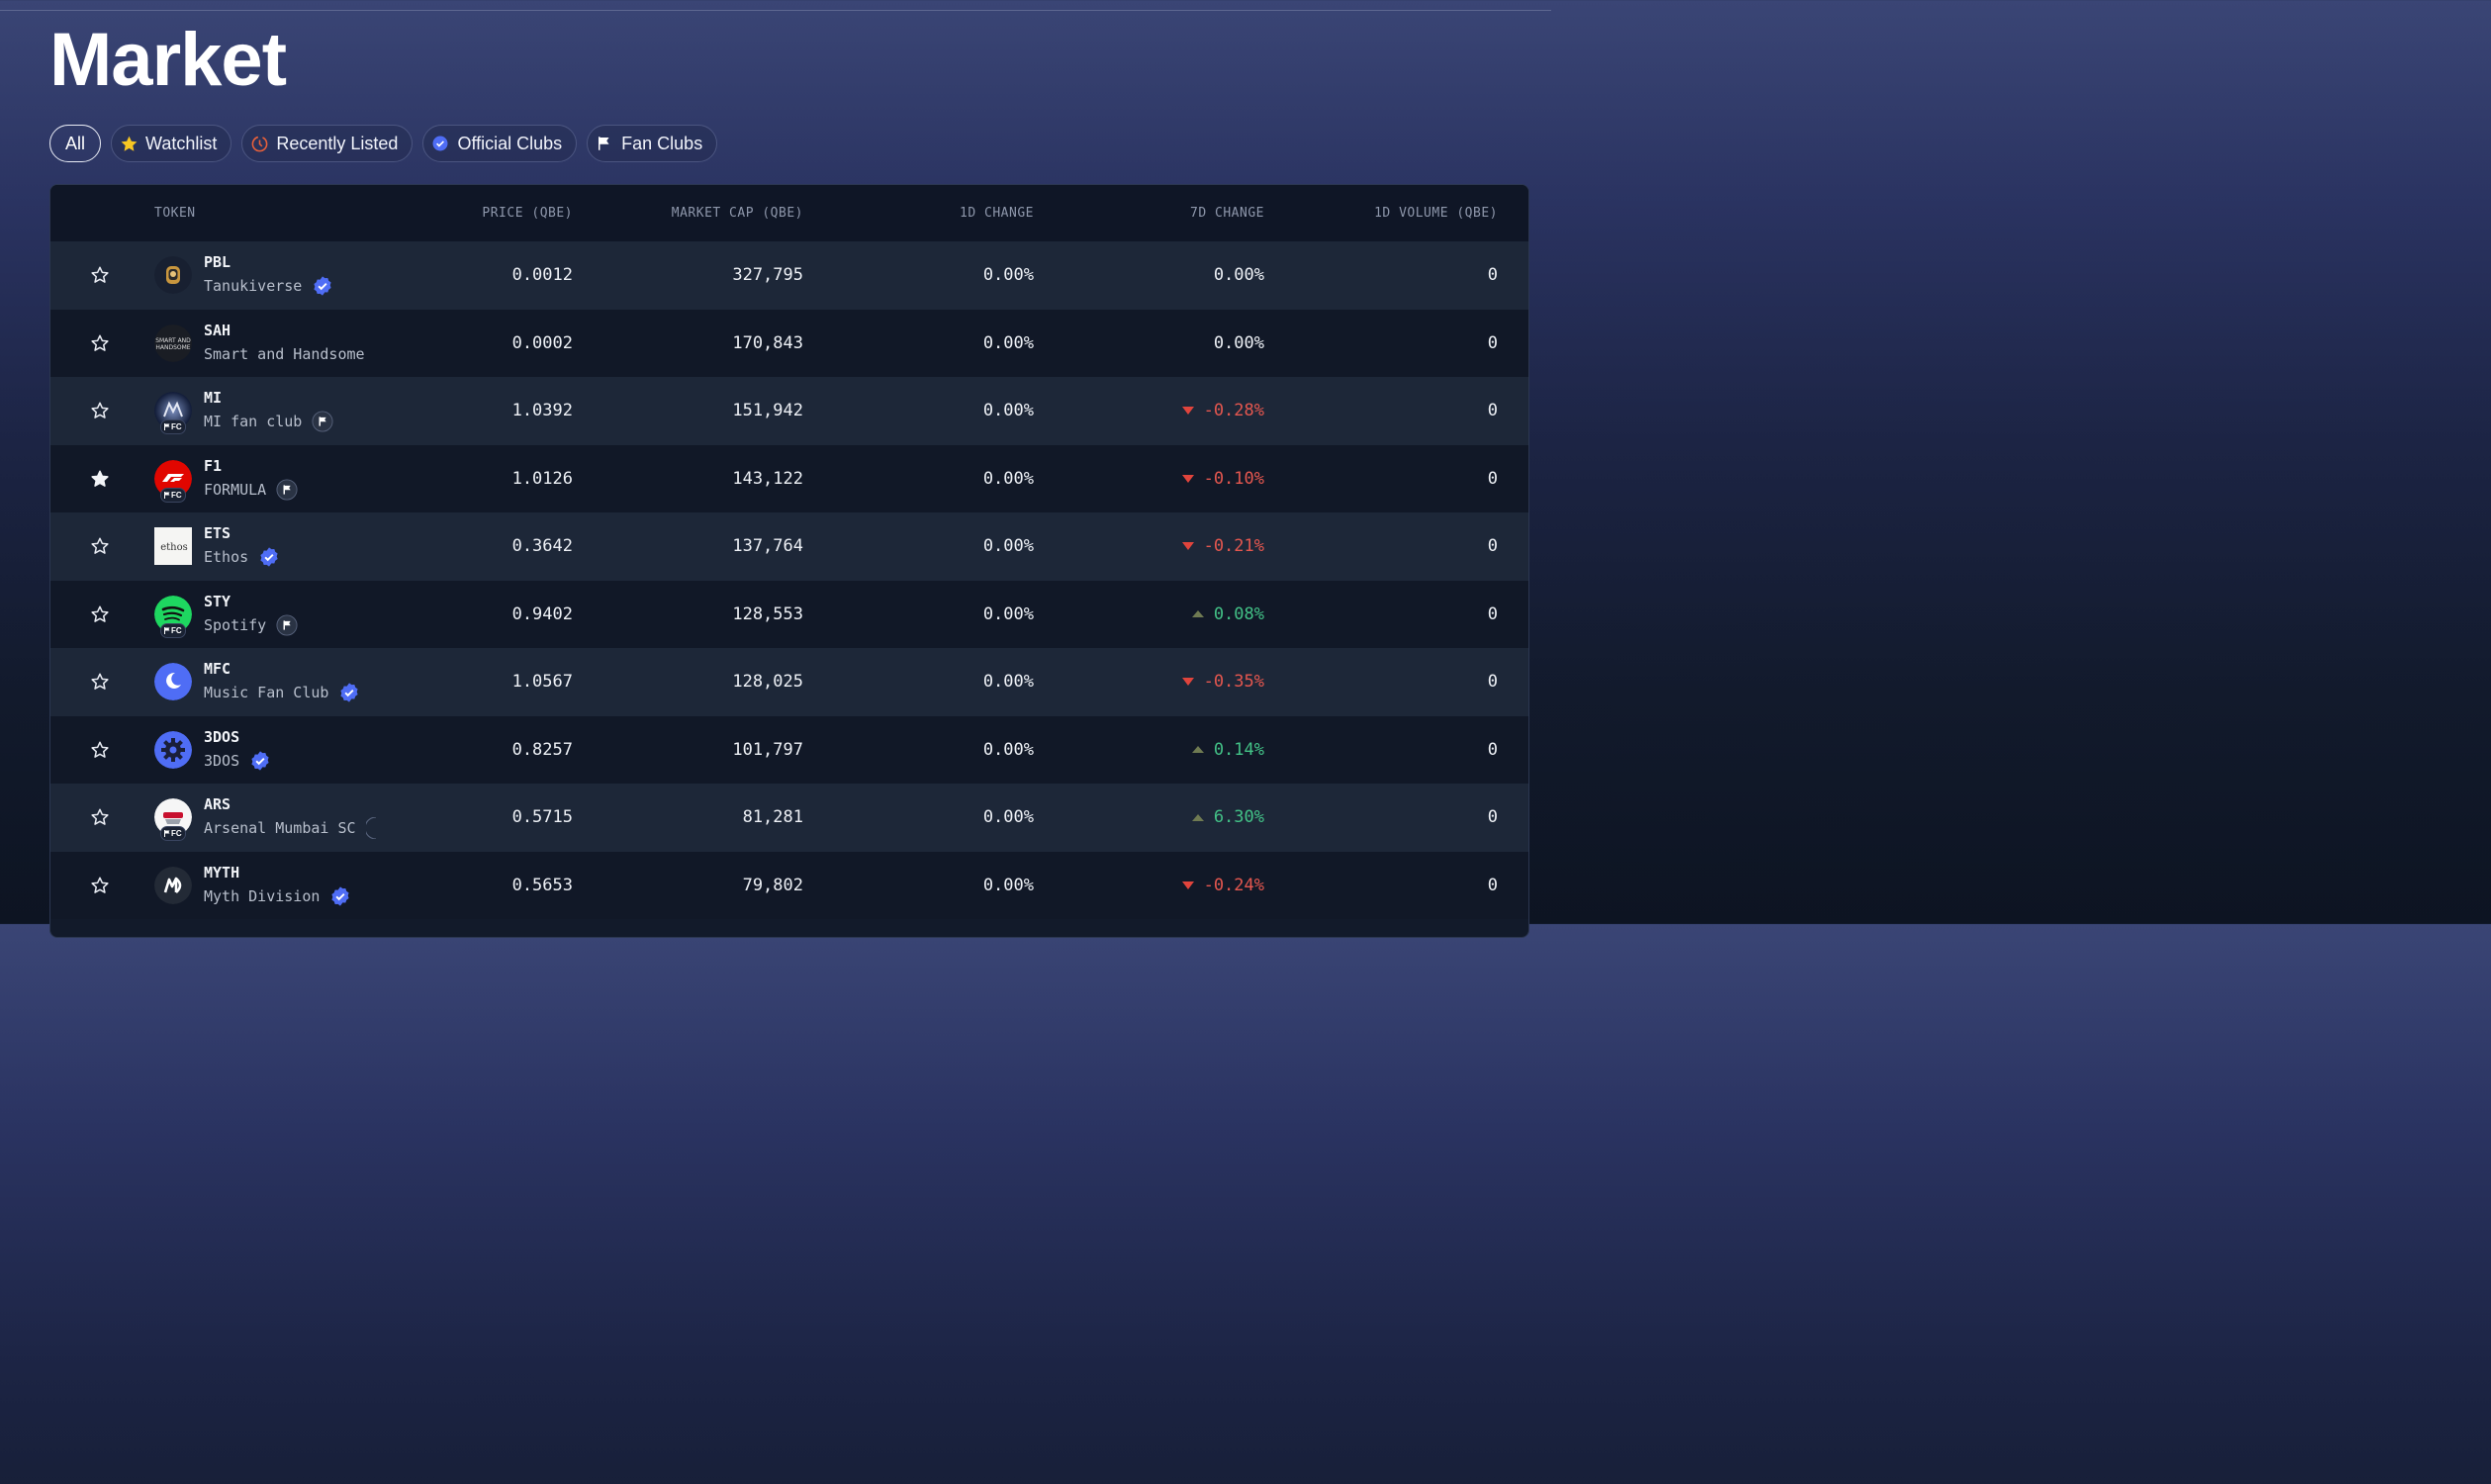 Image resolution: width=2491 pixels, height=1484 pixels. Describe the element at coordinates (1436, 213) in the screenshot. I see `header-1d-volume: 1D VOLUME (QBE)` at that location.